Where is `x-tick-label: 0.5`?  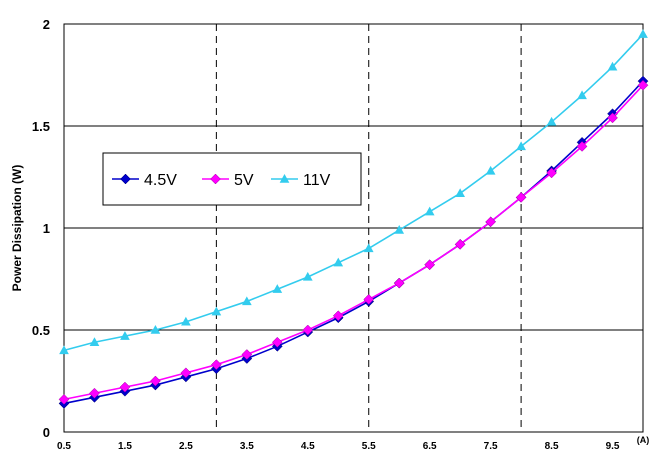
x-tick-label: 0.5 is located at coordinates (64, 446).